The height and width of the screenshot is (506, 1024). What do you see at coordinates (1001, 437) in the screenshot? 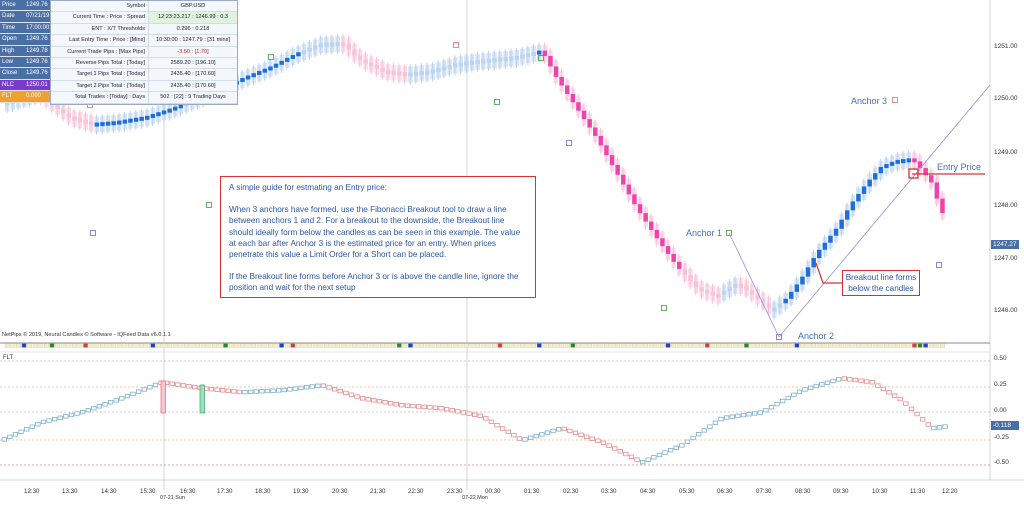
I see `ind-tick-label: -0.25` at bounding box center [1001, 437].